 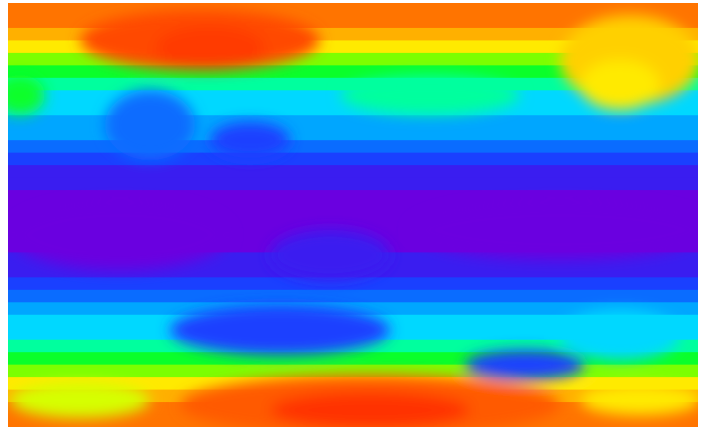 I want to click on south-deep-blue-eddy, so click(x=525, y=365).